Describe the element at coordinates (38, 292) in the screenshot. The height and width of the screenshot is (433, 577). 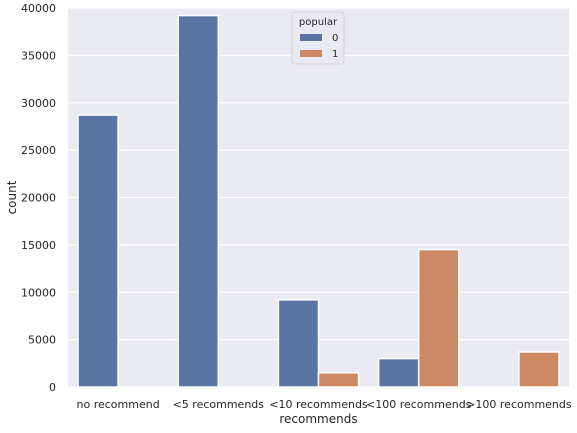
I see `y-tick-label: 10000` at that location.